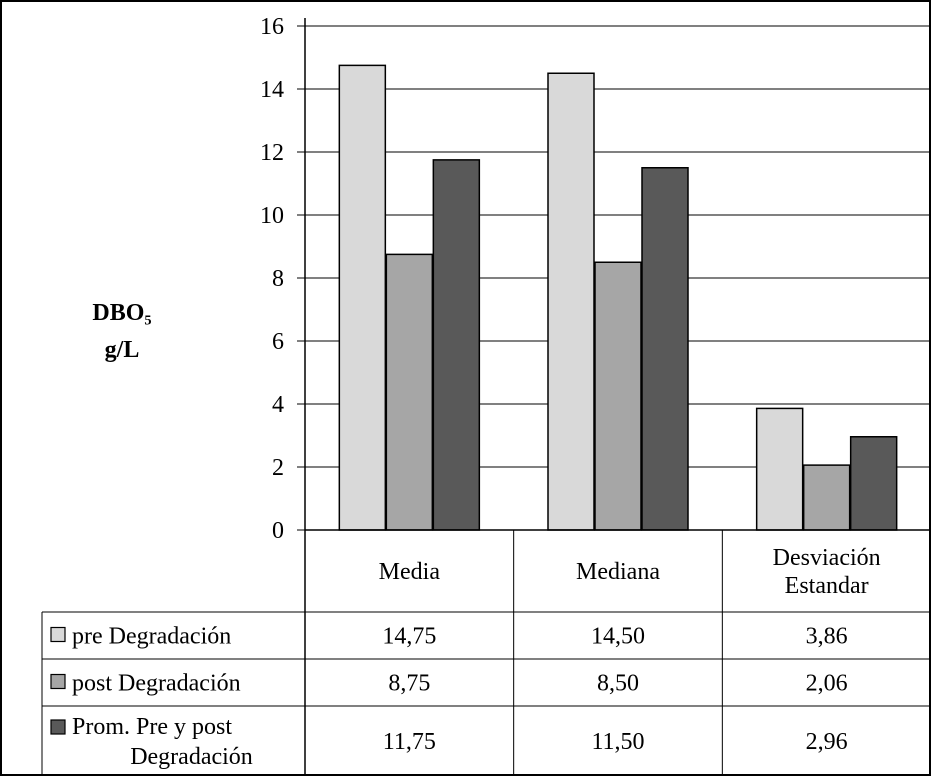 The height and width of the screenshot is (776, 931). What do you see at coordinates (122, 350) in the screenshot?
I see `y-axis-unit-label: g/L` at bounding box center [122, 350].